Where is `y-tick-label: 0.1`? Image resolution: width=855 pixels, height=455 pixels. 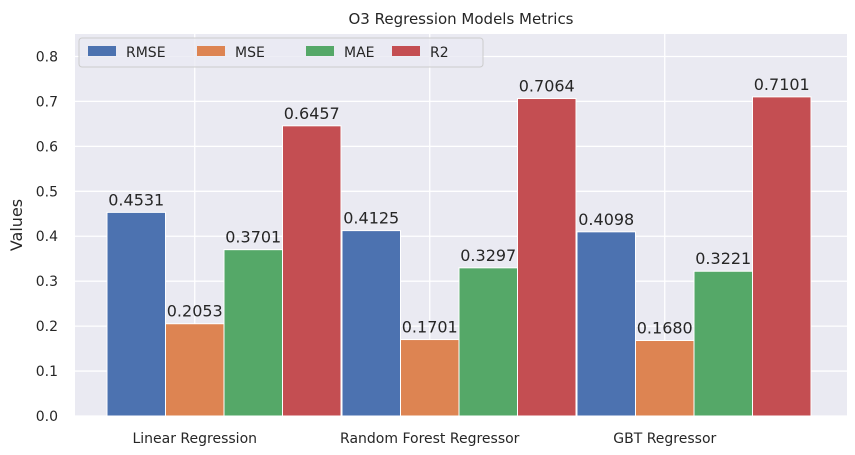
y-tick-label: 0.1 is located at coordinates (47, 372).